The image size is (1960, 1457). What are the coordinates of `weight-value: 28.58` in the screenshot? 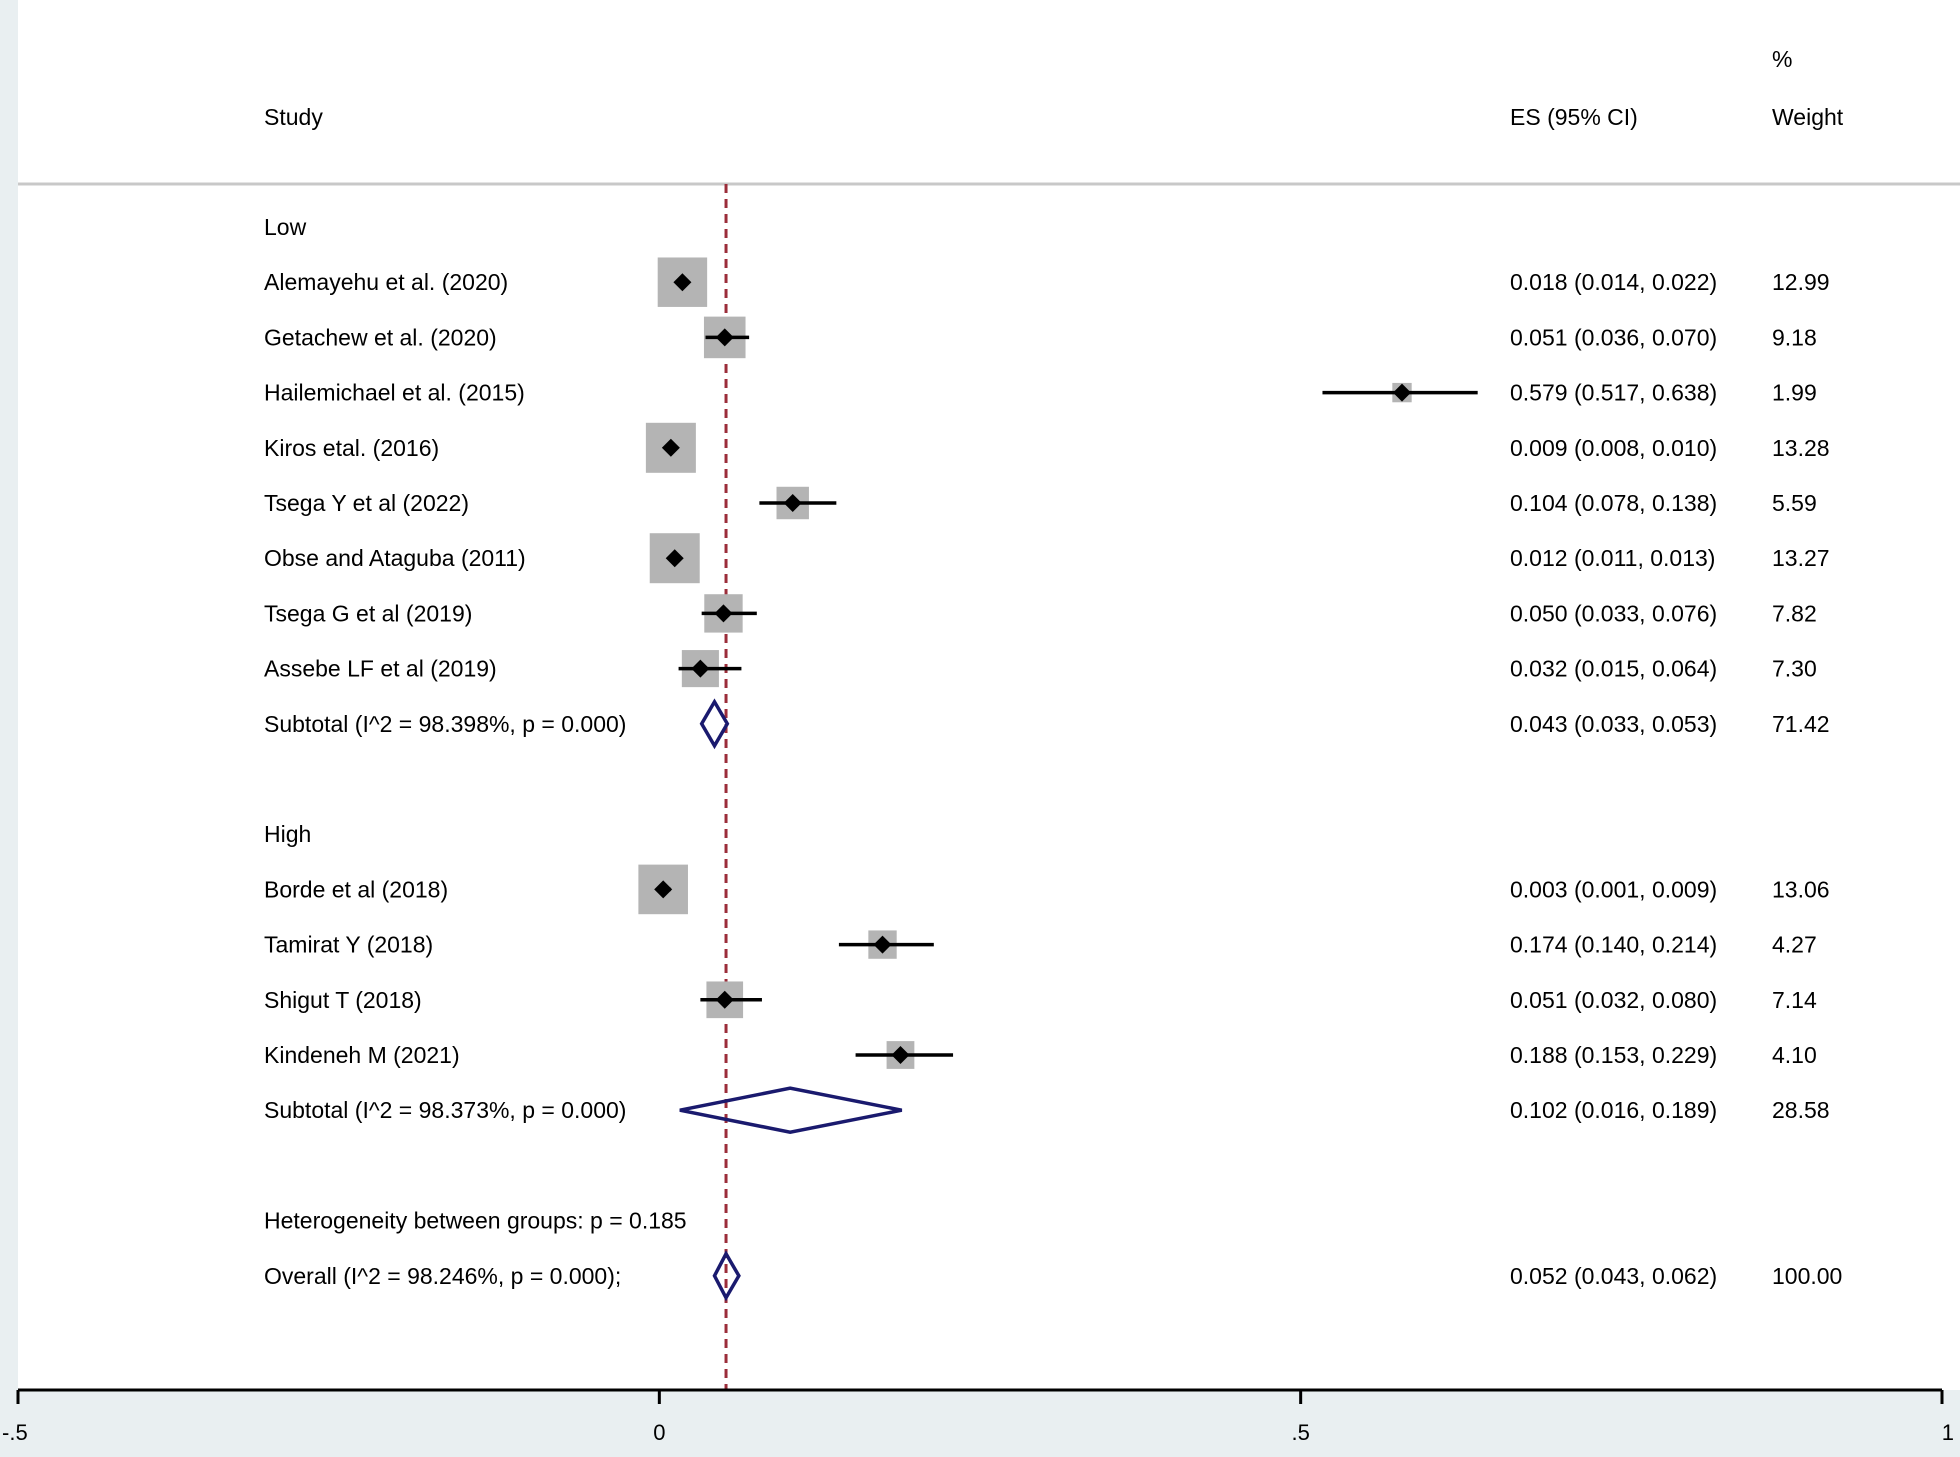 It's located at (1801, 1110).